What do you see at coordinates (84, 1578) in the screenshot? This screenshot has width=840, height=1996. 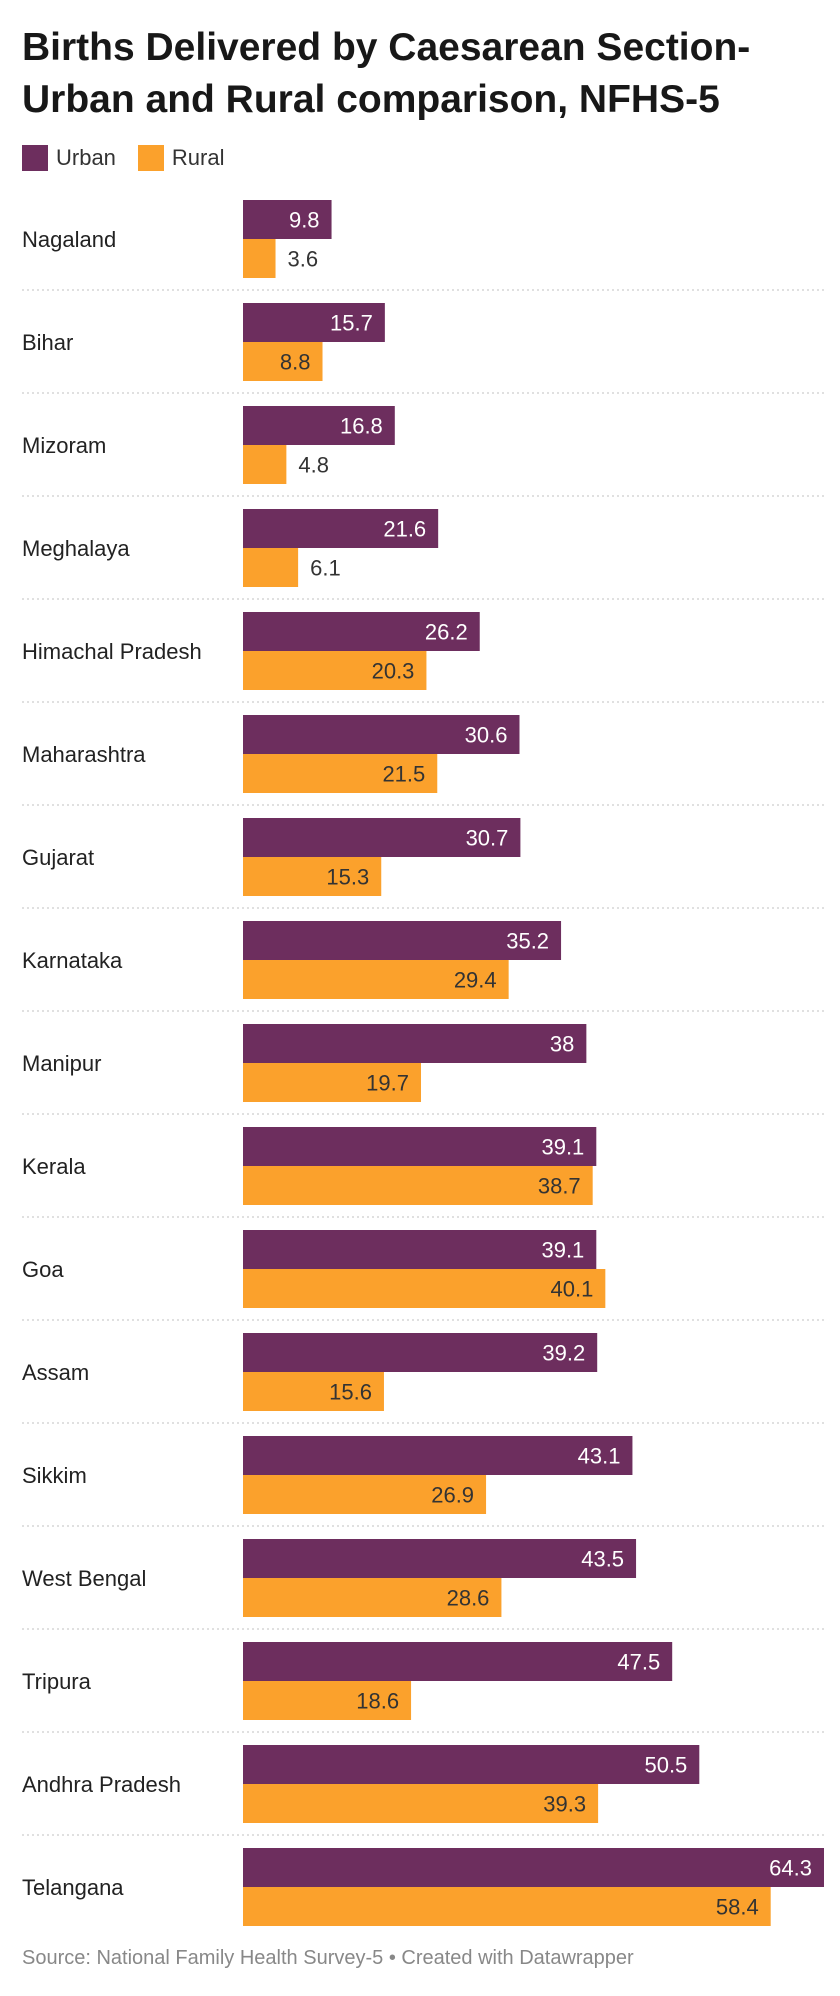 I see `category-label-west-bengal: West Bengal` at bounding box center [84, 1578].